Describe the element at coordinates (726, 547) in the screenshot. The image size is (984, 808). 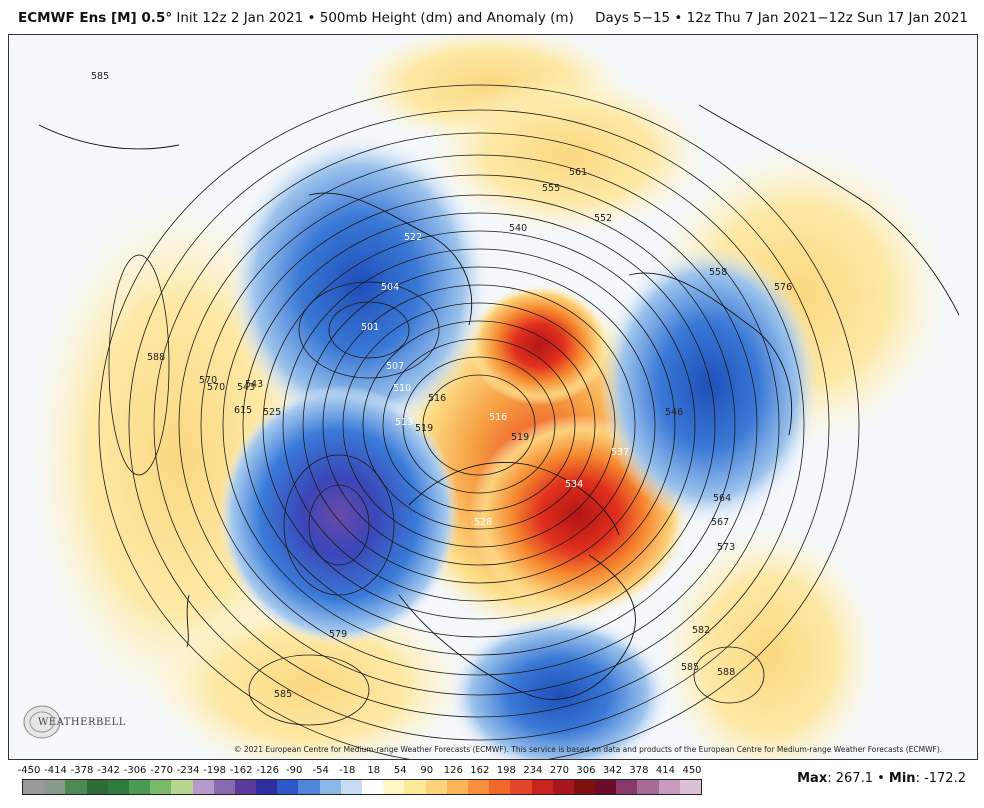
I see `contour-label: 573` at that location.